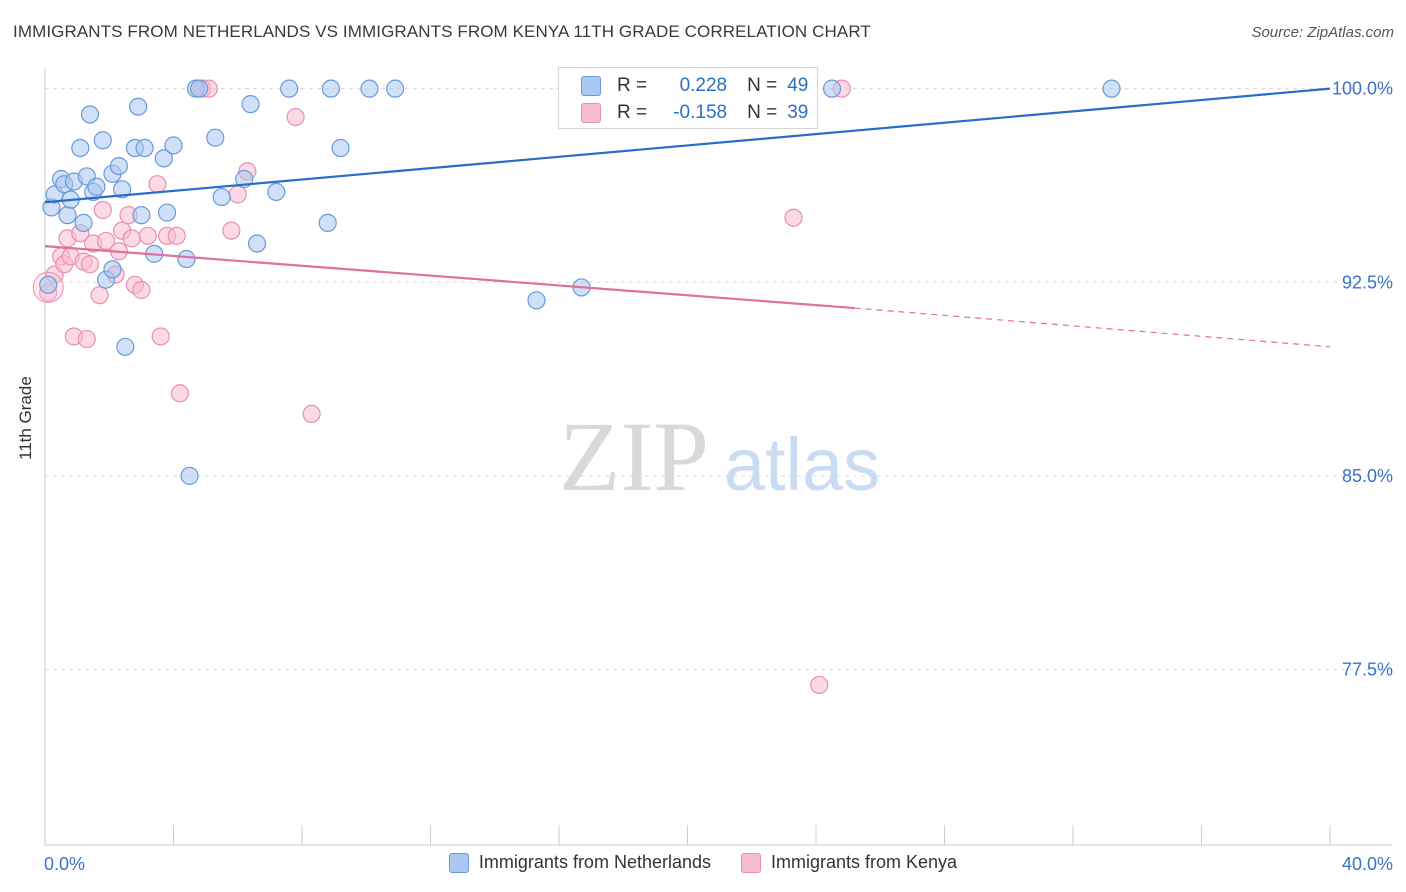 The height and width of the screenshot is (892, 1406). What do you see at coordinates (591, 113) in the screenshot?
I see `stats-swatch-kenya` at bounding box center [591, 113].